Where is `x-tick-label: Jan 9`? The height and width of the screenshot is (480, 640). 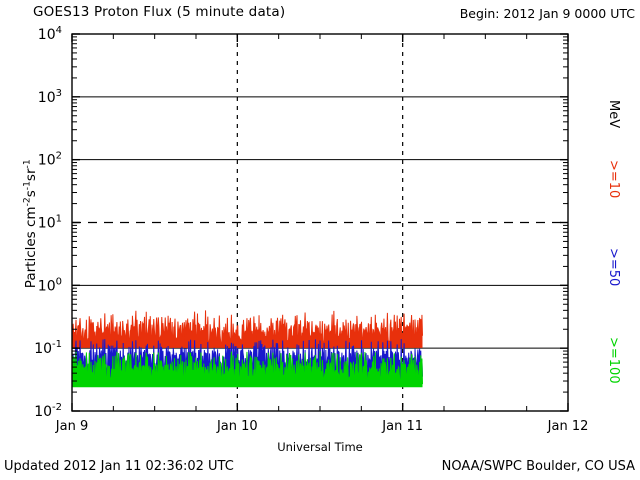 x-tick-label: Jan 9 is located at coordinates (71, 426).